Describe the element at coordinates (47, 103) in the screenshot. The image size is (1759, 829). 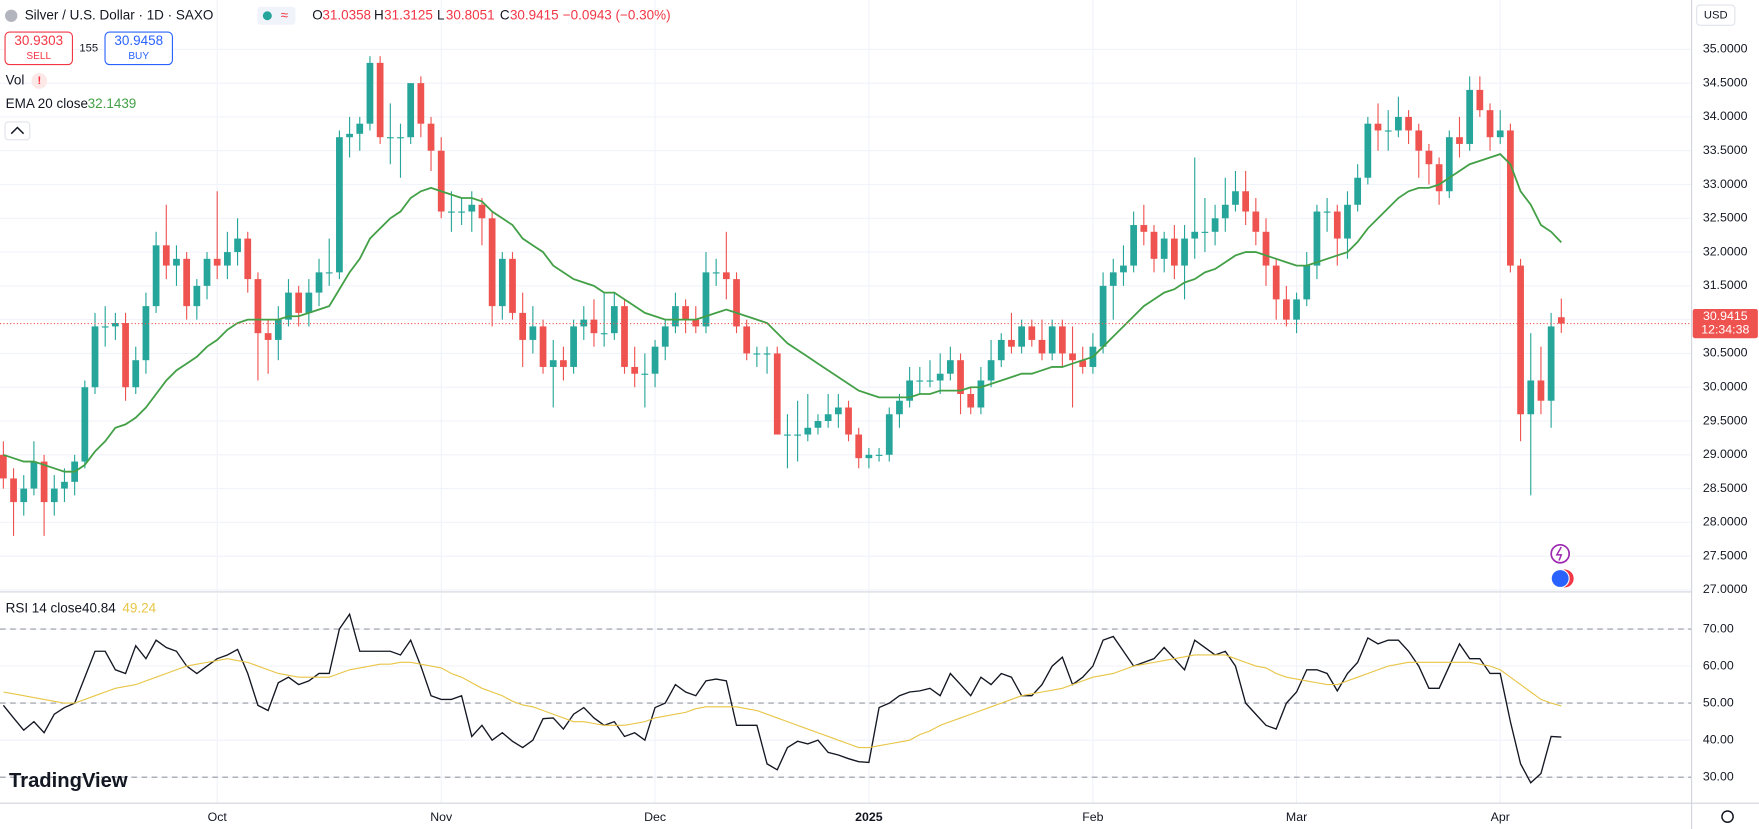
I see `ema-legend: EMA 20 close` at that location.